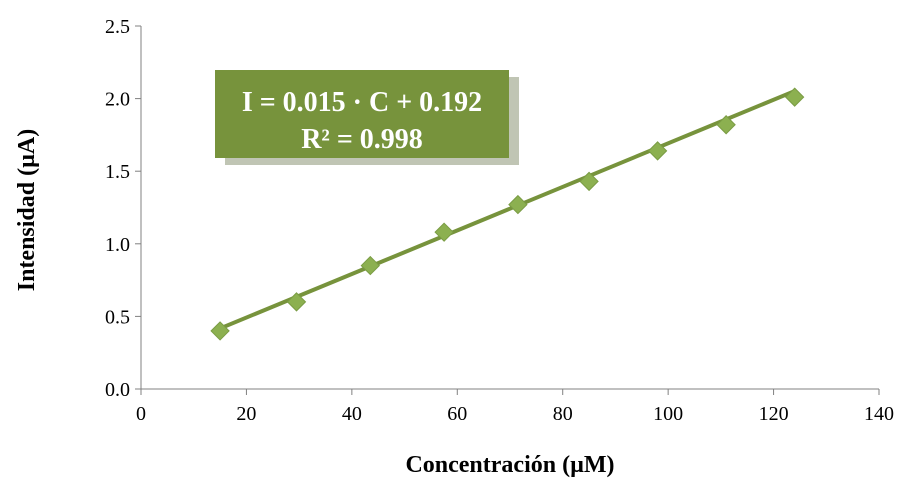 Image resolution: width=904 pixels, height=478 pixels. I want to click on x-tick-label: 20, so click(246, 414).